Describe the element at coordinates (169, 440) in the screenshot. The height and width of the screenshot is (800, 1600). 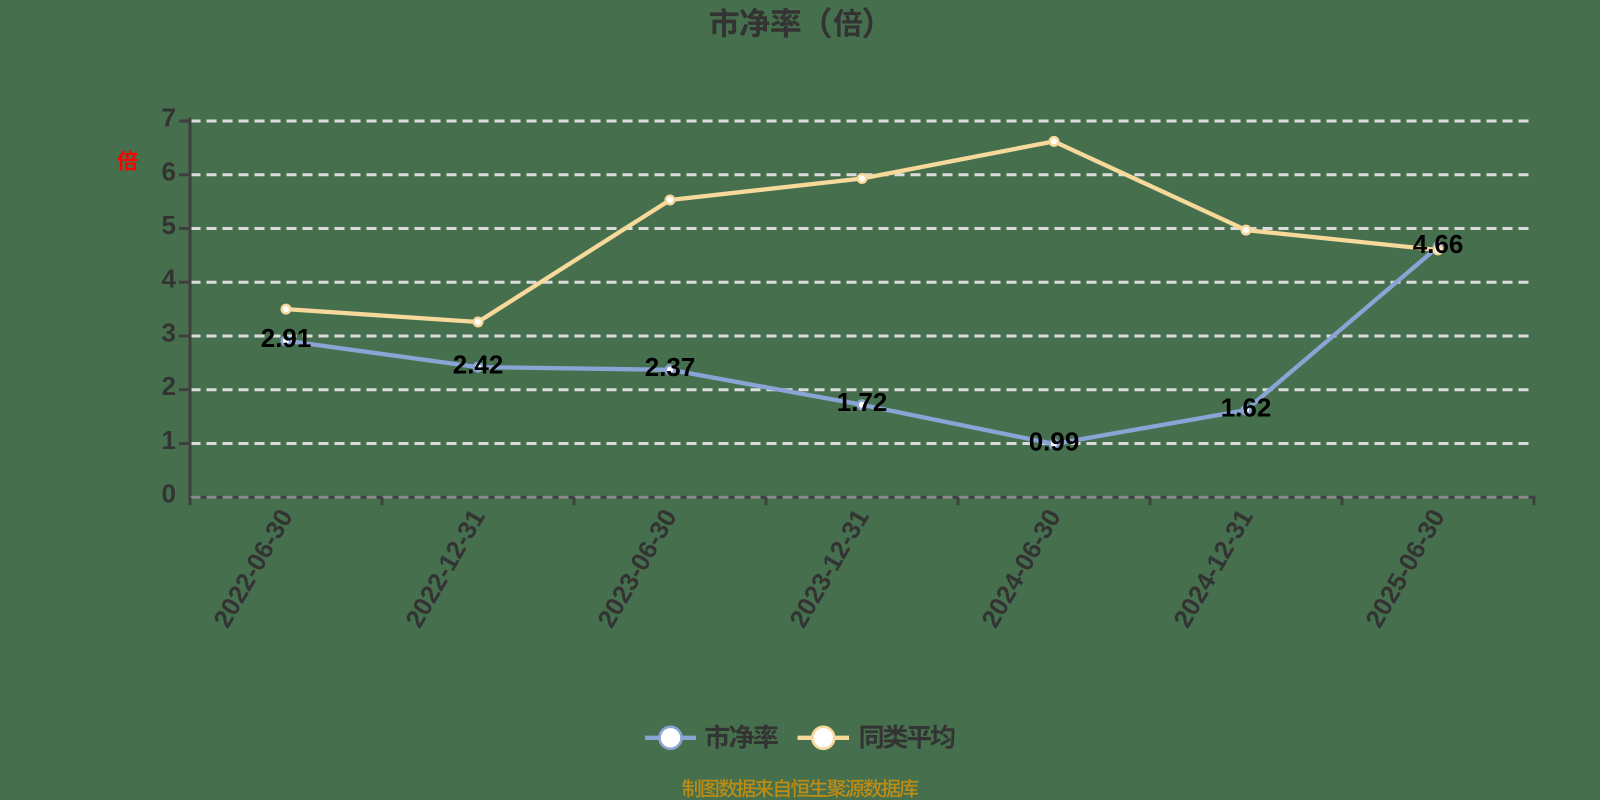
I see `svg-text: 1` at that location.